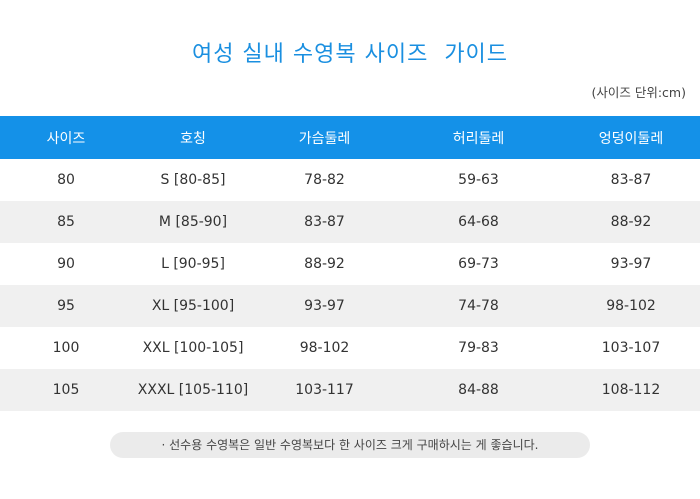  Describe the element at coordinates (193, 390) in the screenshot. I see `cell-designation: XXXL [105-110]` at that location.